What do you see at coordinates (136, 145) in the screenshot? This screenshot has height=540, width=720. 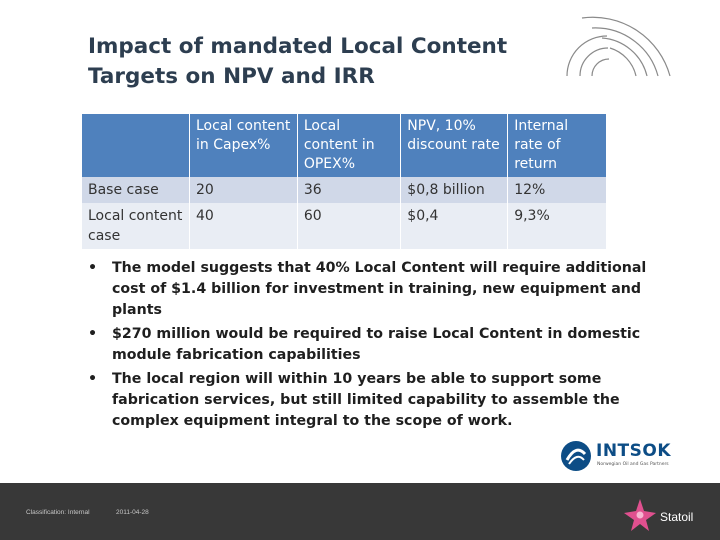 I see `table-header-cell` at bounding box center [136, 145].